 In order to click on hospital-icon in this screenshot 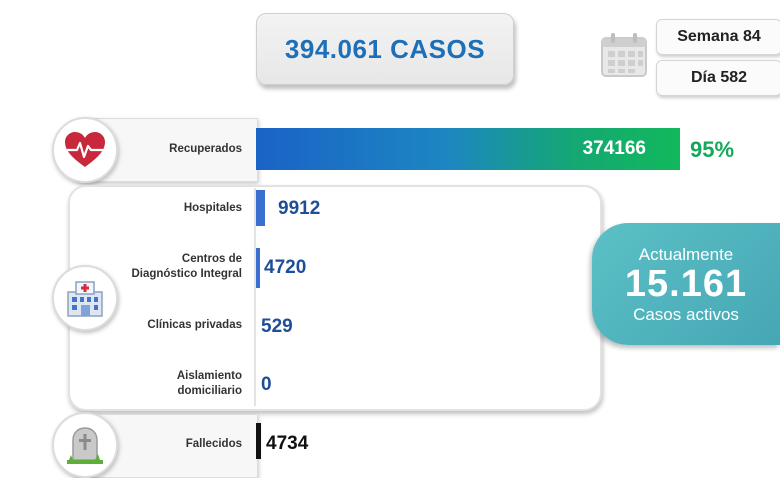, I will do `click(85, 298)`.